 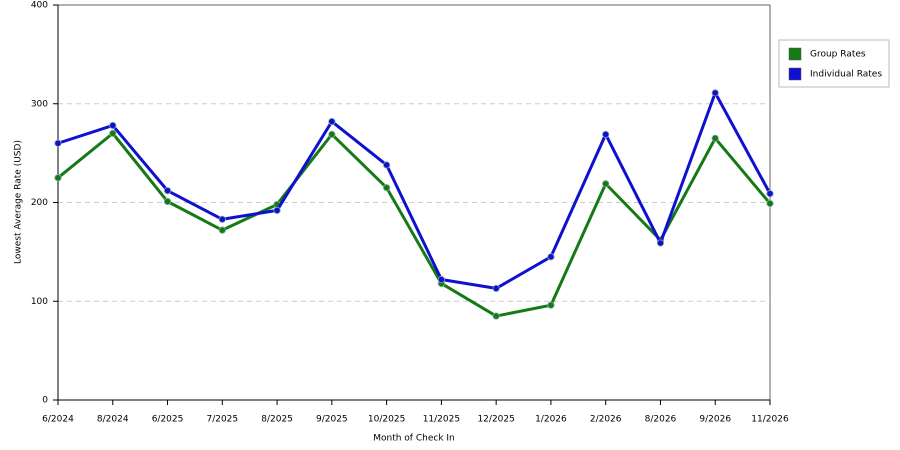 I want to click on y-tick-label: 400, so click(x=39, y=6).